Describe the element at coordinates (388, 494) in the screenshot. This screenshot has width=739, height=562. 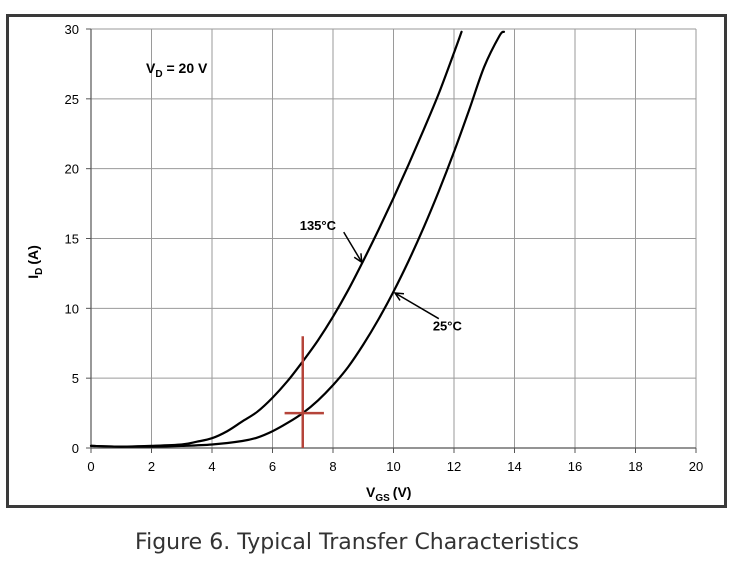
I see `x-axis-title: VGS (V)` at that location.